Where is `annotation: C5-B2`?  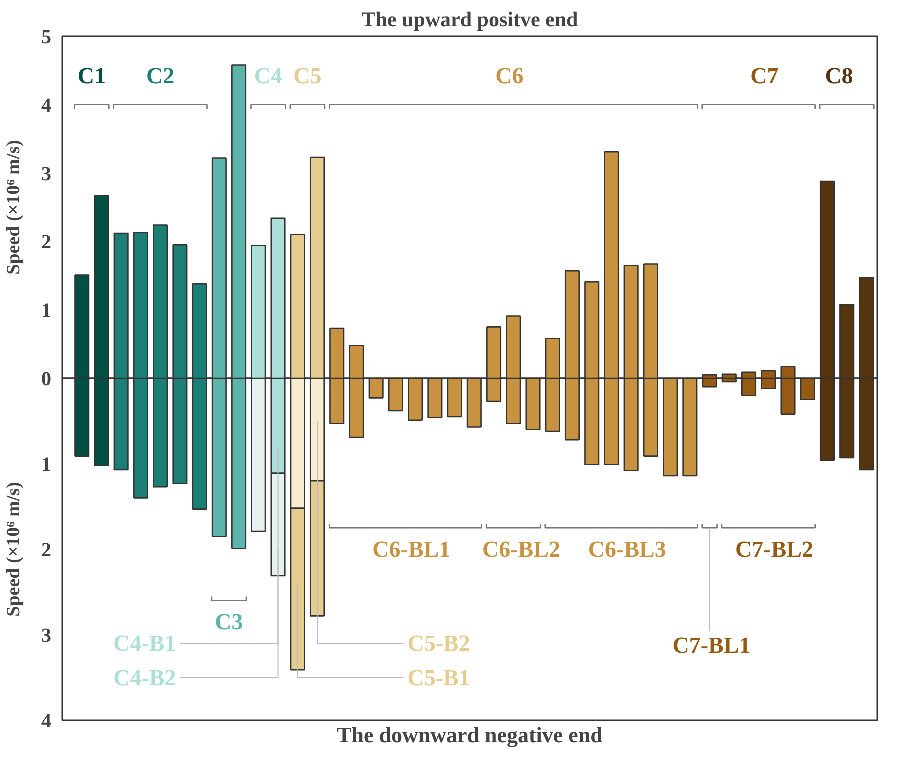
annotation: C5-B2 is located at coordinates (439, 643).